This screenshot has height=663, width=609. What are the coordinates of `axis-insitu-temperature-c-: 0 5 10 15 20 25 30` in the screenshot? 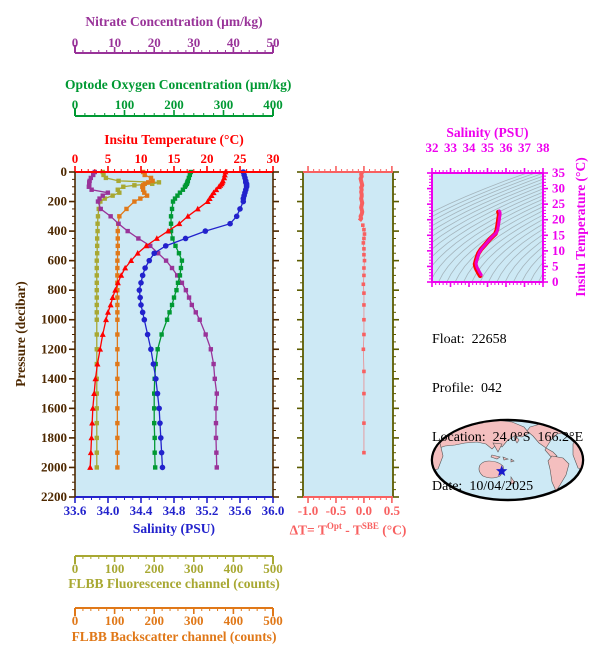 It's located at (176, 162).